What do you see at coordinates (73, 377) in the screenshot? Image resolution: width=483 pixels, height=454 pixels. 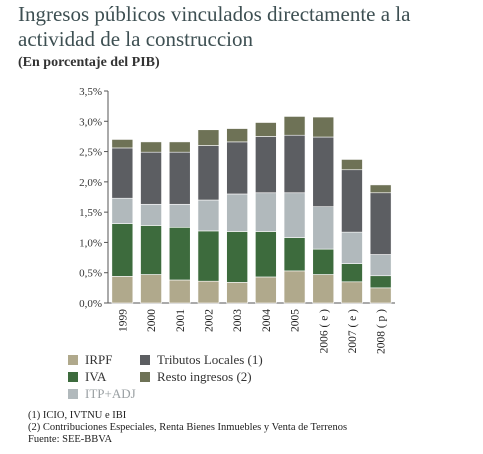 I see `legend-swatch-iva` at bounding box center [73, 377].